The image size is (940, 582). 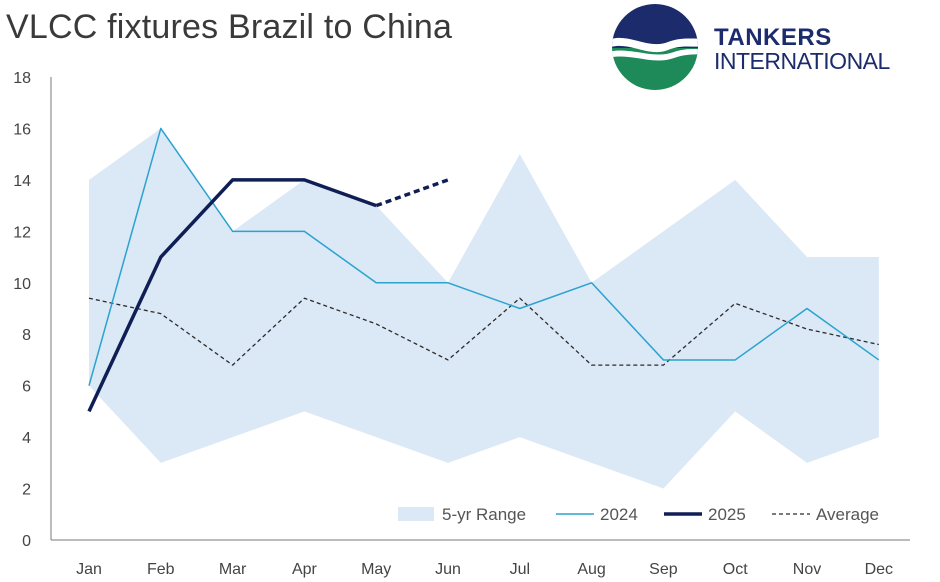 I want to click on y-tick-label: 6, so click(x=26, y=387).